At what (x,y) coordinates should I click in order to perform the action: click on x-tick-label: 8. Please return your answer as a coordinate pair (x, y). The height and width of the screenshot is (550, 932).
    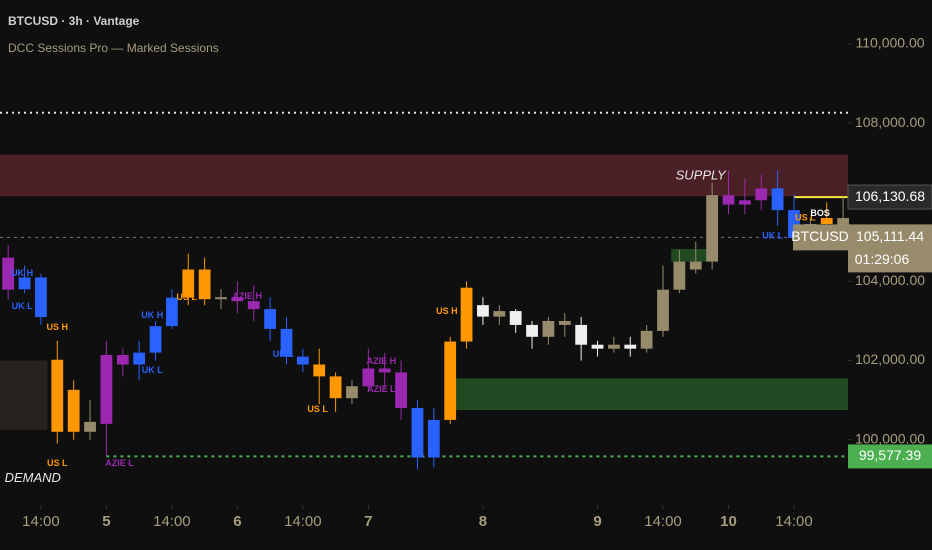
    Looking at the image, I should click on (483, 521).